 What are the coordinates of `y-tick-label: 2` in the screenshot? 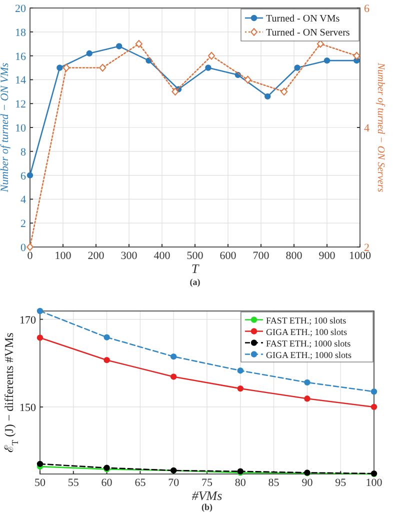 It's located at (23, 224).